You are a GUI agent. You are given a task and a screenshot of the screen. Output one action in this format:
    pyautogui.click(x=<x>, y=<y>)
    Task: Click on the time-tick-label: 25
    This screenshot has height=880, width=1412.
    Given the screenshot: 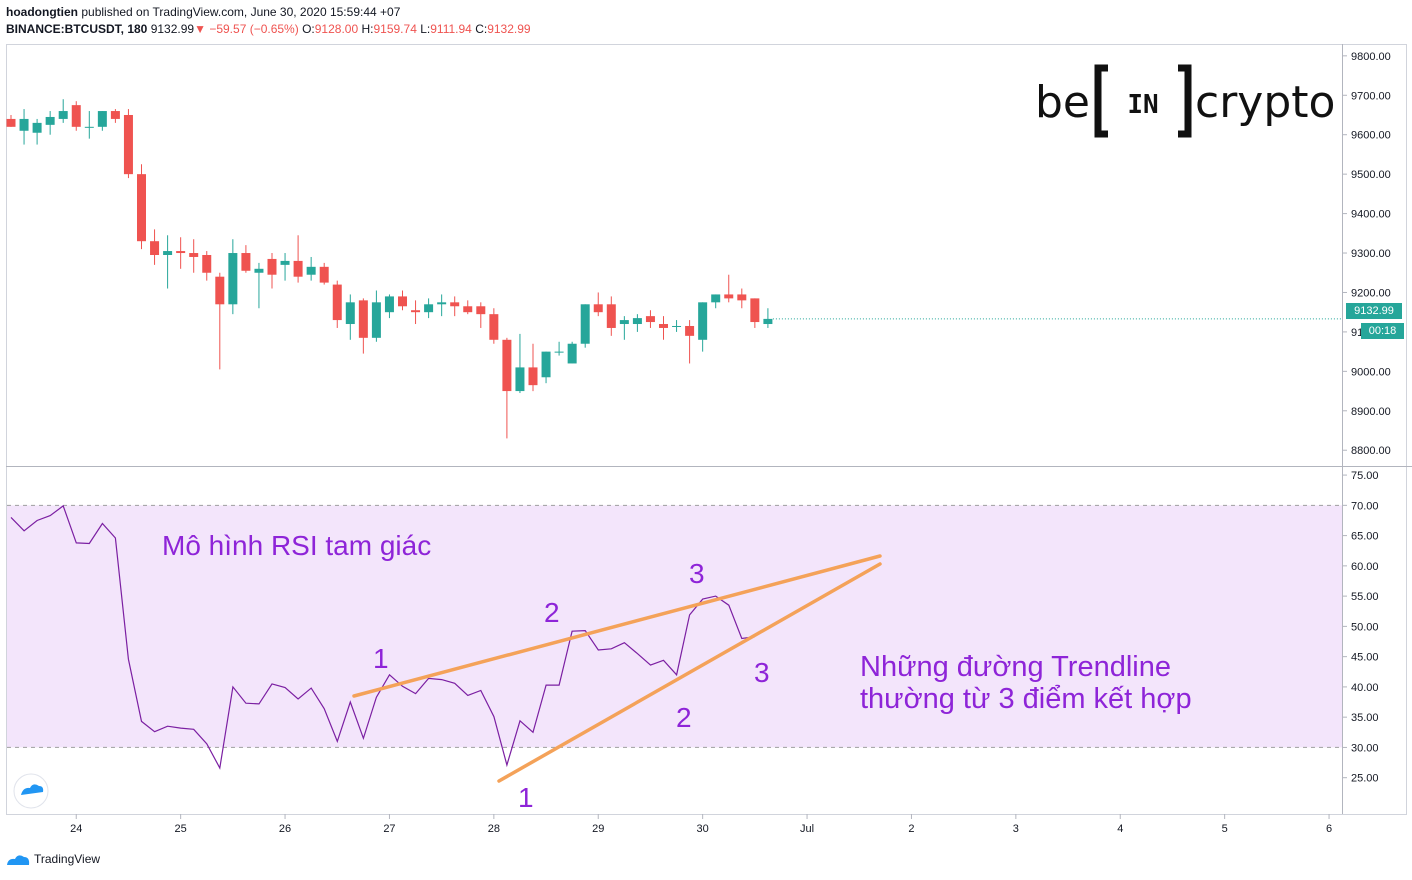 What is the action you would take?
    pyautogui.click(x=181, y=829)
    